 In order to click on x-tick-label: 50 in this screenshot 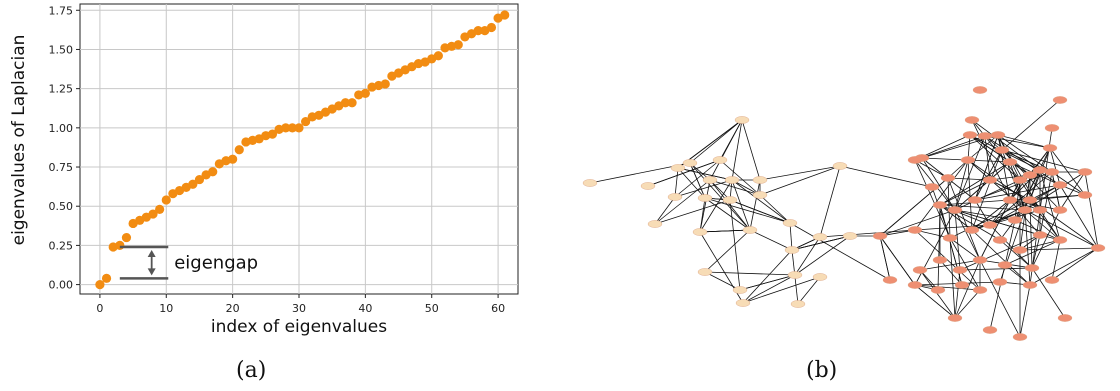, I will do `click(432, 308)`.